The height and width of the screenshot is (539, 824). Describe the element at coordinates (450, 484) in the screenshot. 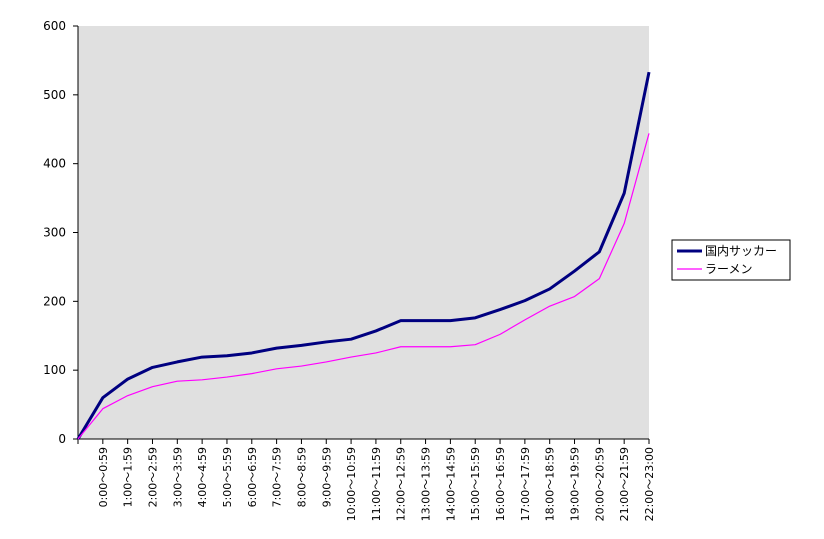

I see `x-tick-label: 14:00～14:59` at that location.